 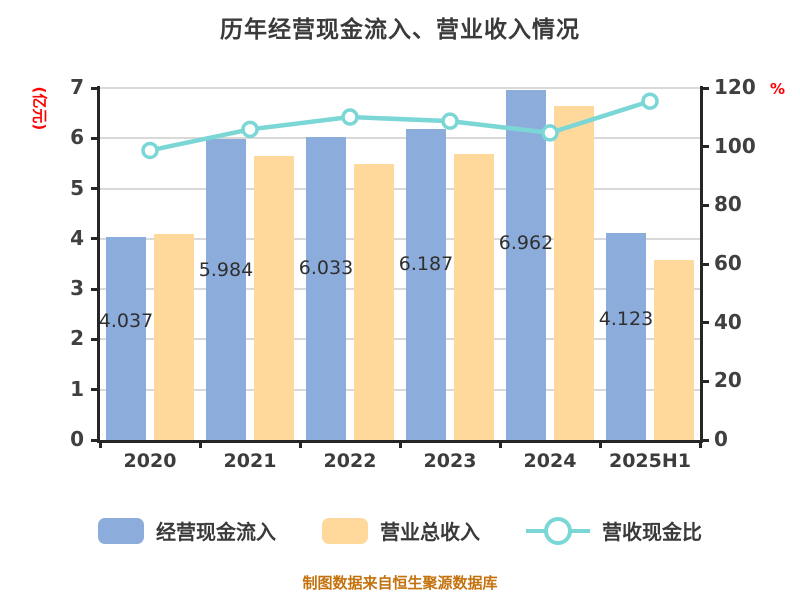 I want to click on left-tick-label-0: 0, so click(x=77, y=439).